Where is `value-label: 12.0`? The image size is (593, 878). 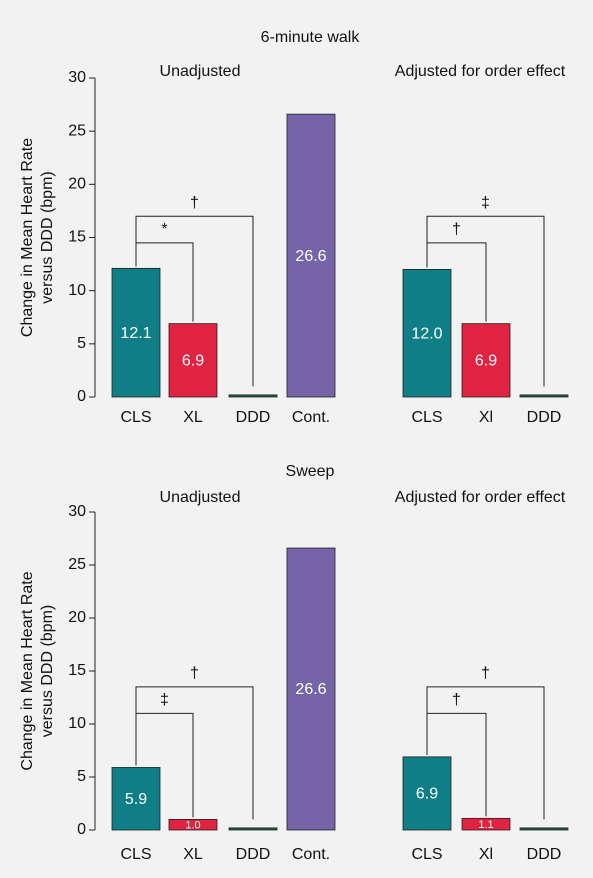 value-label: 12.0 is located at coordinates (426, 333).